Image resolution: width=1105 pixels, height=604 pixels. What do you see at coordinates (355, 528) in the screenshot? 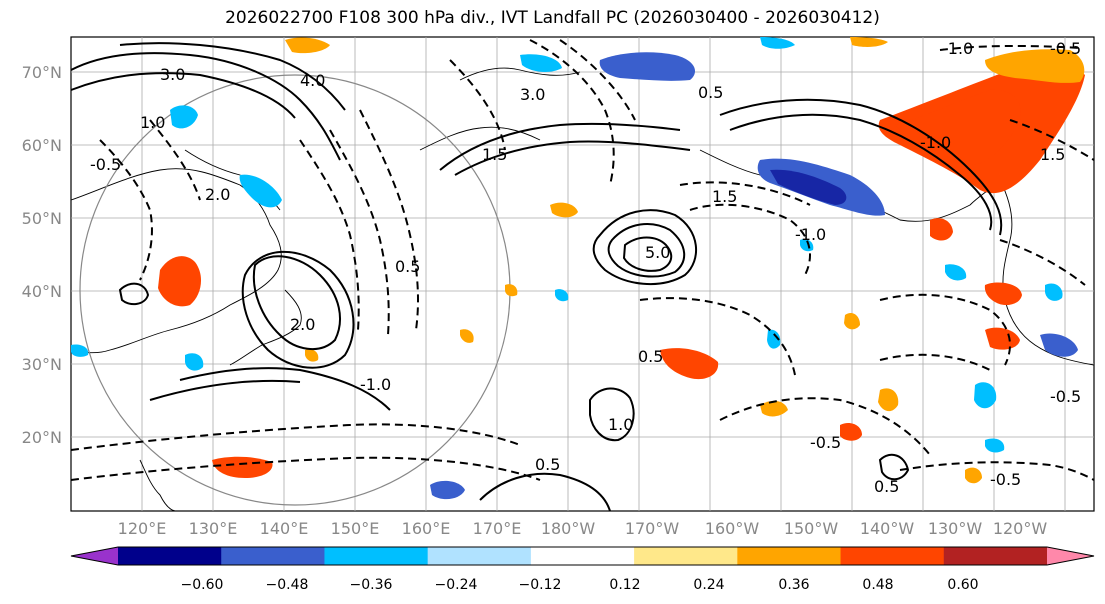
I see `lon-tick-label: 150°E` at bounding box center [355, 528].